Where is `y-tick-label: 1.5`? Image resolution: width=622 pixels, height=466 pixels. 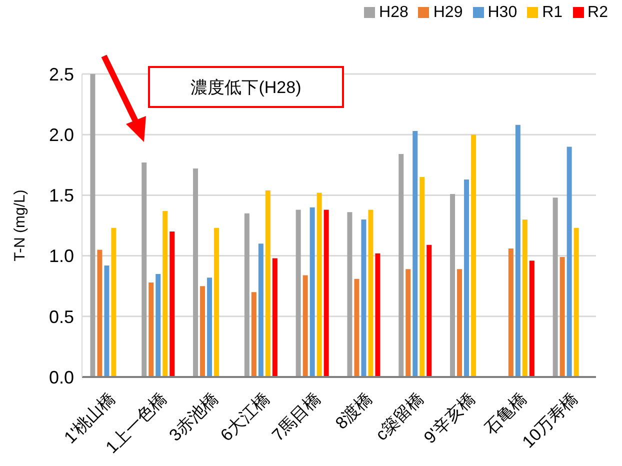 y-tick-label: 1.5 is located at coordinates (61, 196).